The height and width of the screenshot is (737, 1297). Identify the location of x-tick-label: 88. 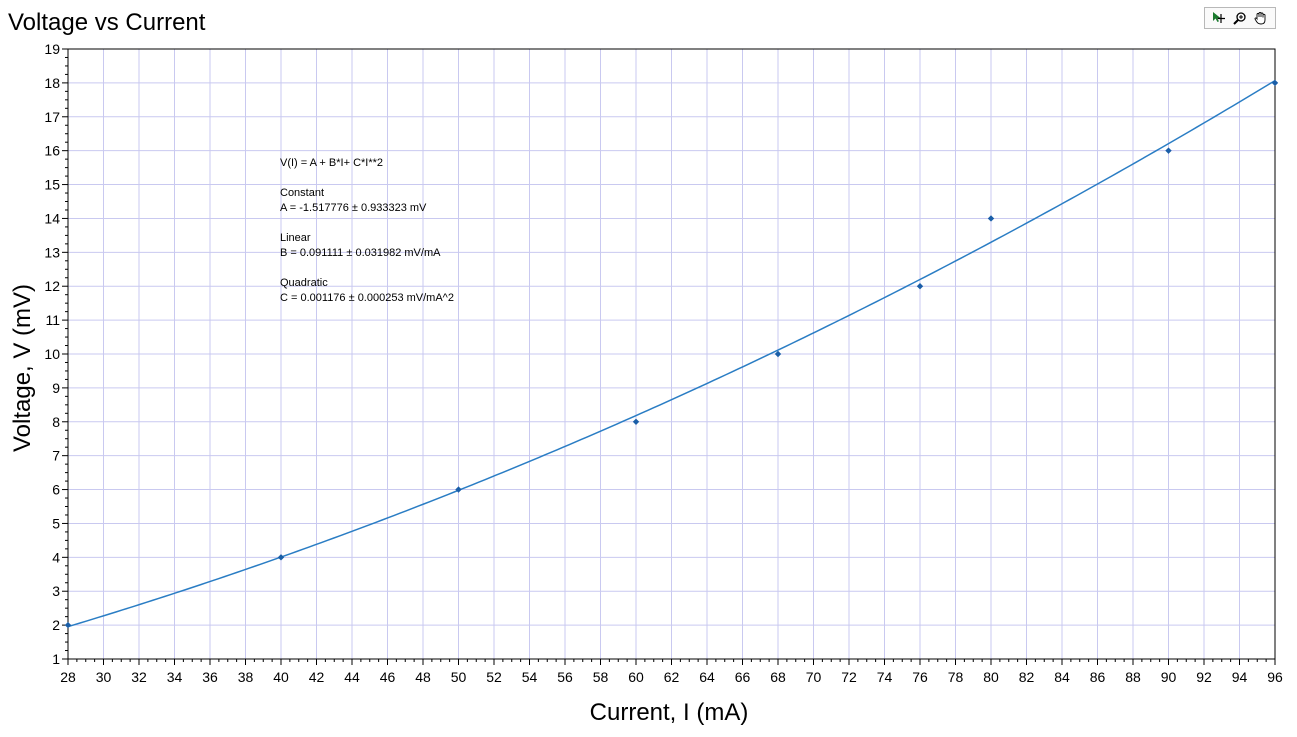
(1133, 677).